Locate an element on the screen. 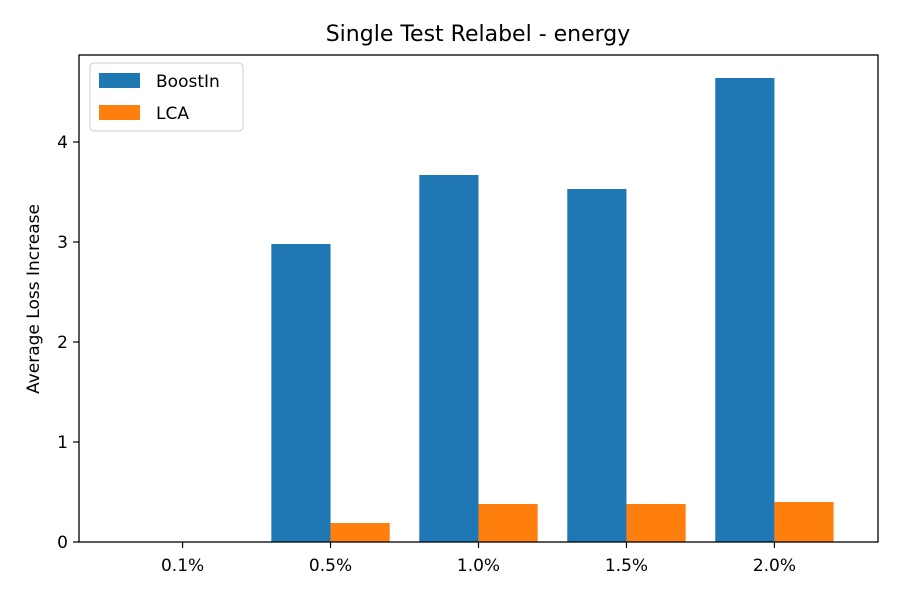 The height and width of the screenshot is (600, 900). y-axis-label: Average Loss Increase is located at coordinates (34, 299).